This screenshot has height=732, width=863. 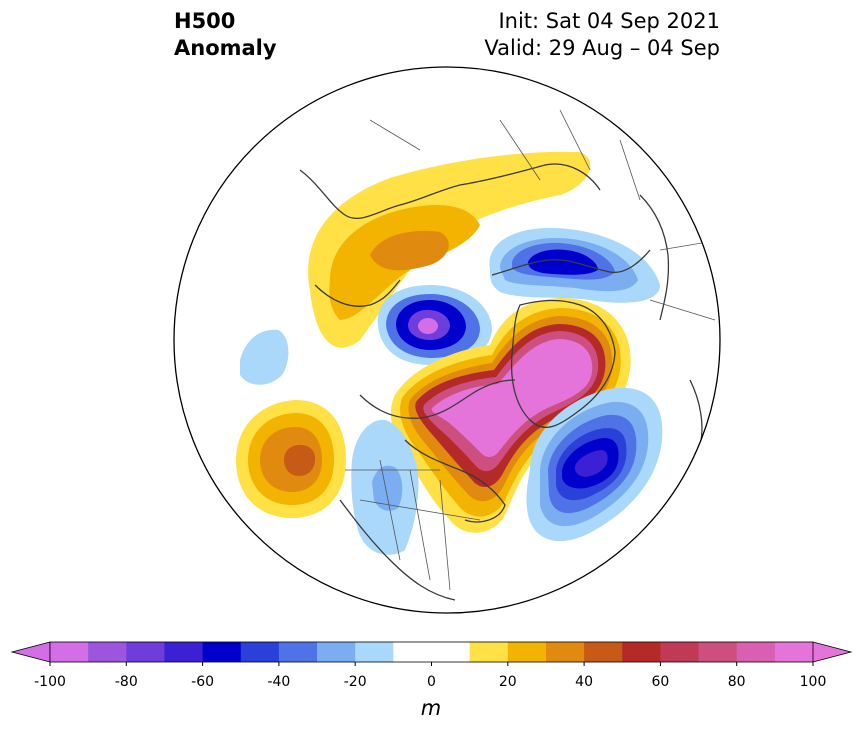 What do you see at coordinates (602, 48) in the screenshot?
I see `valid-period: Valid: 29 Aug – 04 Sep` at bounding box center [602, 48].